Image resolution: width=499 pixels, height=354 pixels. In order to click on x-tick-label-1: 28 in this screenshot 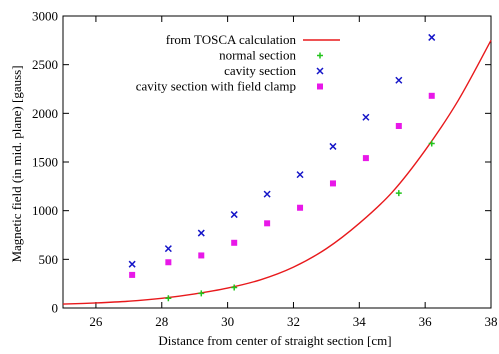, I will do `click(161, 321)`.